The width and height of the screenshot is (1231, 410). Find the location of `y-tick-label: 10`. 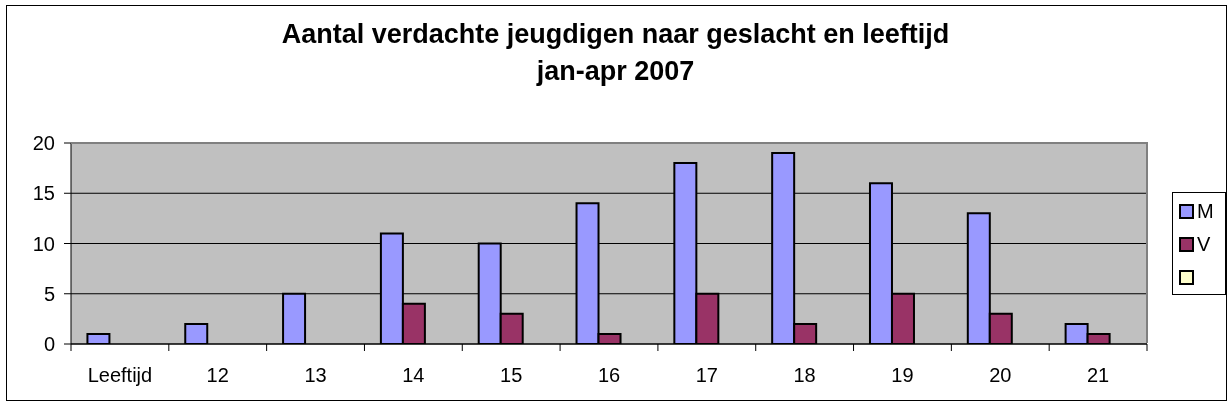

y-tick-label: 10 is located at coordinates (43, 243).